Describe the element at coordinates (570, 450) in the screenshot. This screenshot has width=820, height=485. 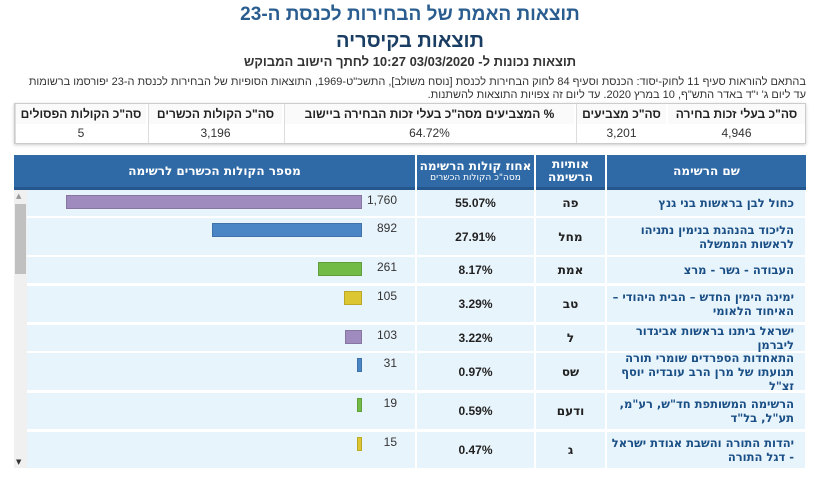
I see `list-letters: ג` at that location.